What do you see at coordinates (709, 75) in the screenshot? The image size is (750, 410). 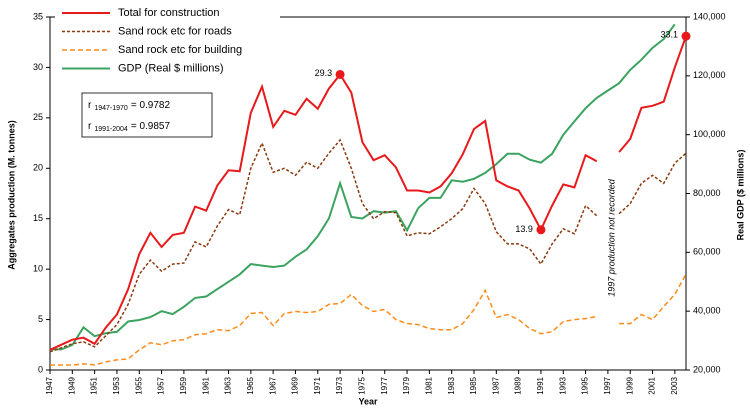 I see `y2-tick-label: 120,000` at bounding box center [709, 75].